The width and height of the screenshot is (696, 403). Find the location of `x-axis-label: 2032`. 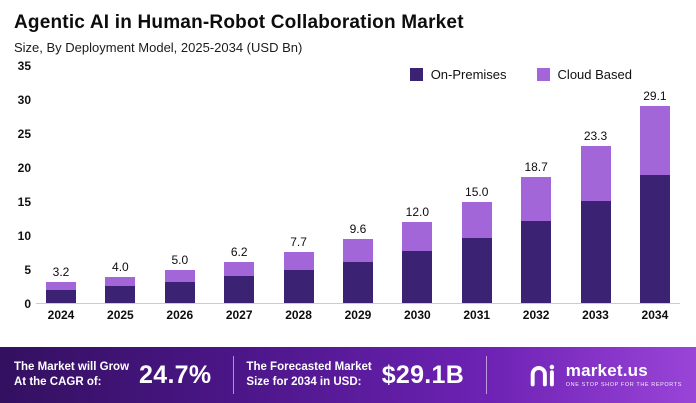

x-axis-label: 2032 is located at coordinates (536, 315).